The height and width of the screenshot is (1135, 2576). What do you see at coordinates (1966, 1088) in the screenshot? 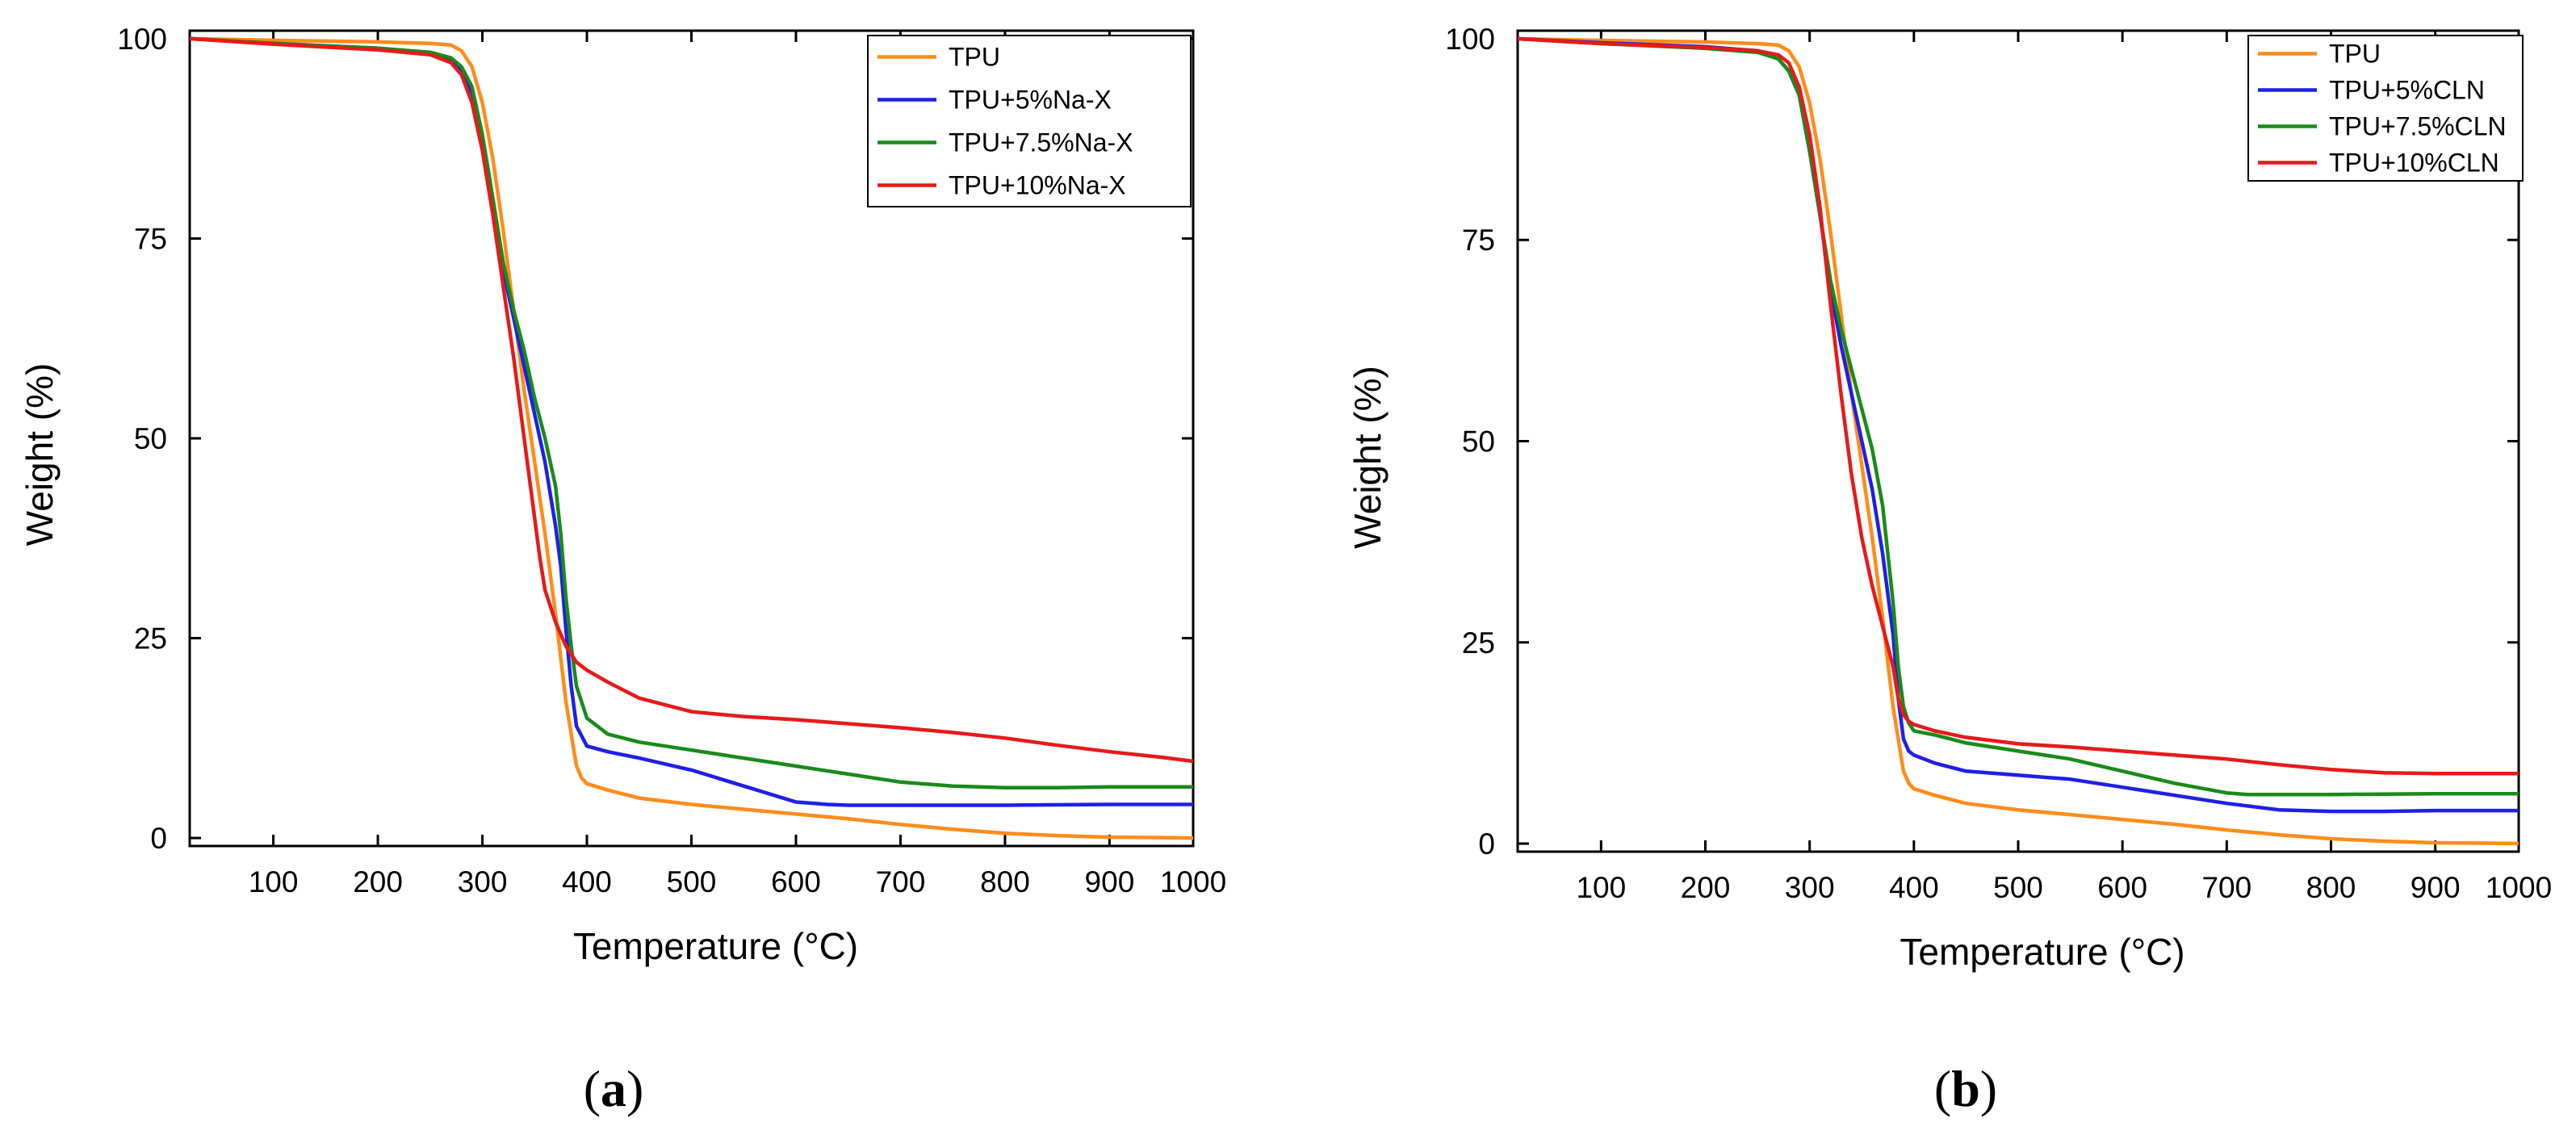
I see `panel-label: (b)` at bounding box center [1966, 1088].